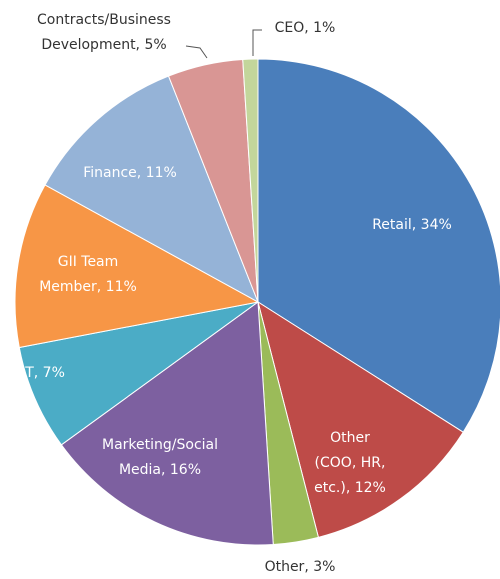 This screenshot has height=579, width=500. I want to click on data-label: IT, 7%, so click(43, 373).